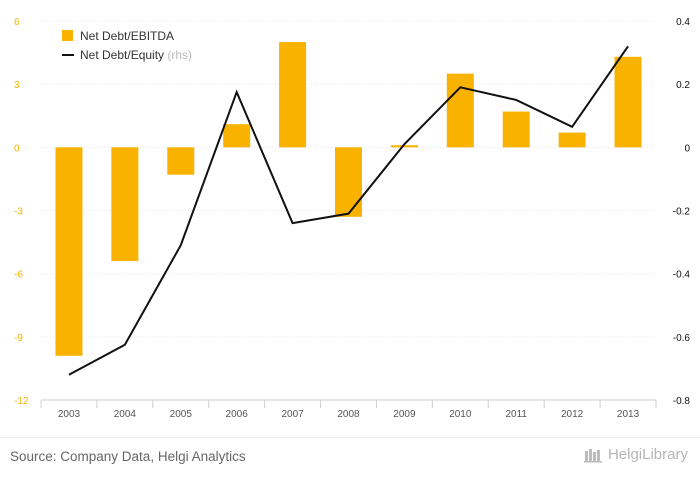 This screenshot has width=700, height=483. I want to click on legend-label-net-debt-equity: Net Debt/Equity (rhs), so click(136, 55).